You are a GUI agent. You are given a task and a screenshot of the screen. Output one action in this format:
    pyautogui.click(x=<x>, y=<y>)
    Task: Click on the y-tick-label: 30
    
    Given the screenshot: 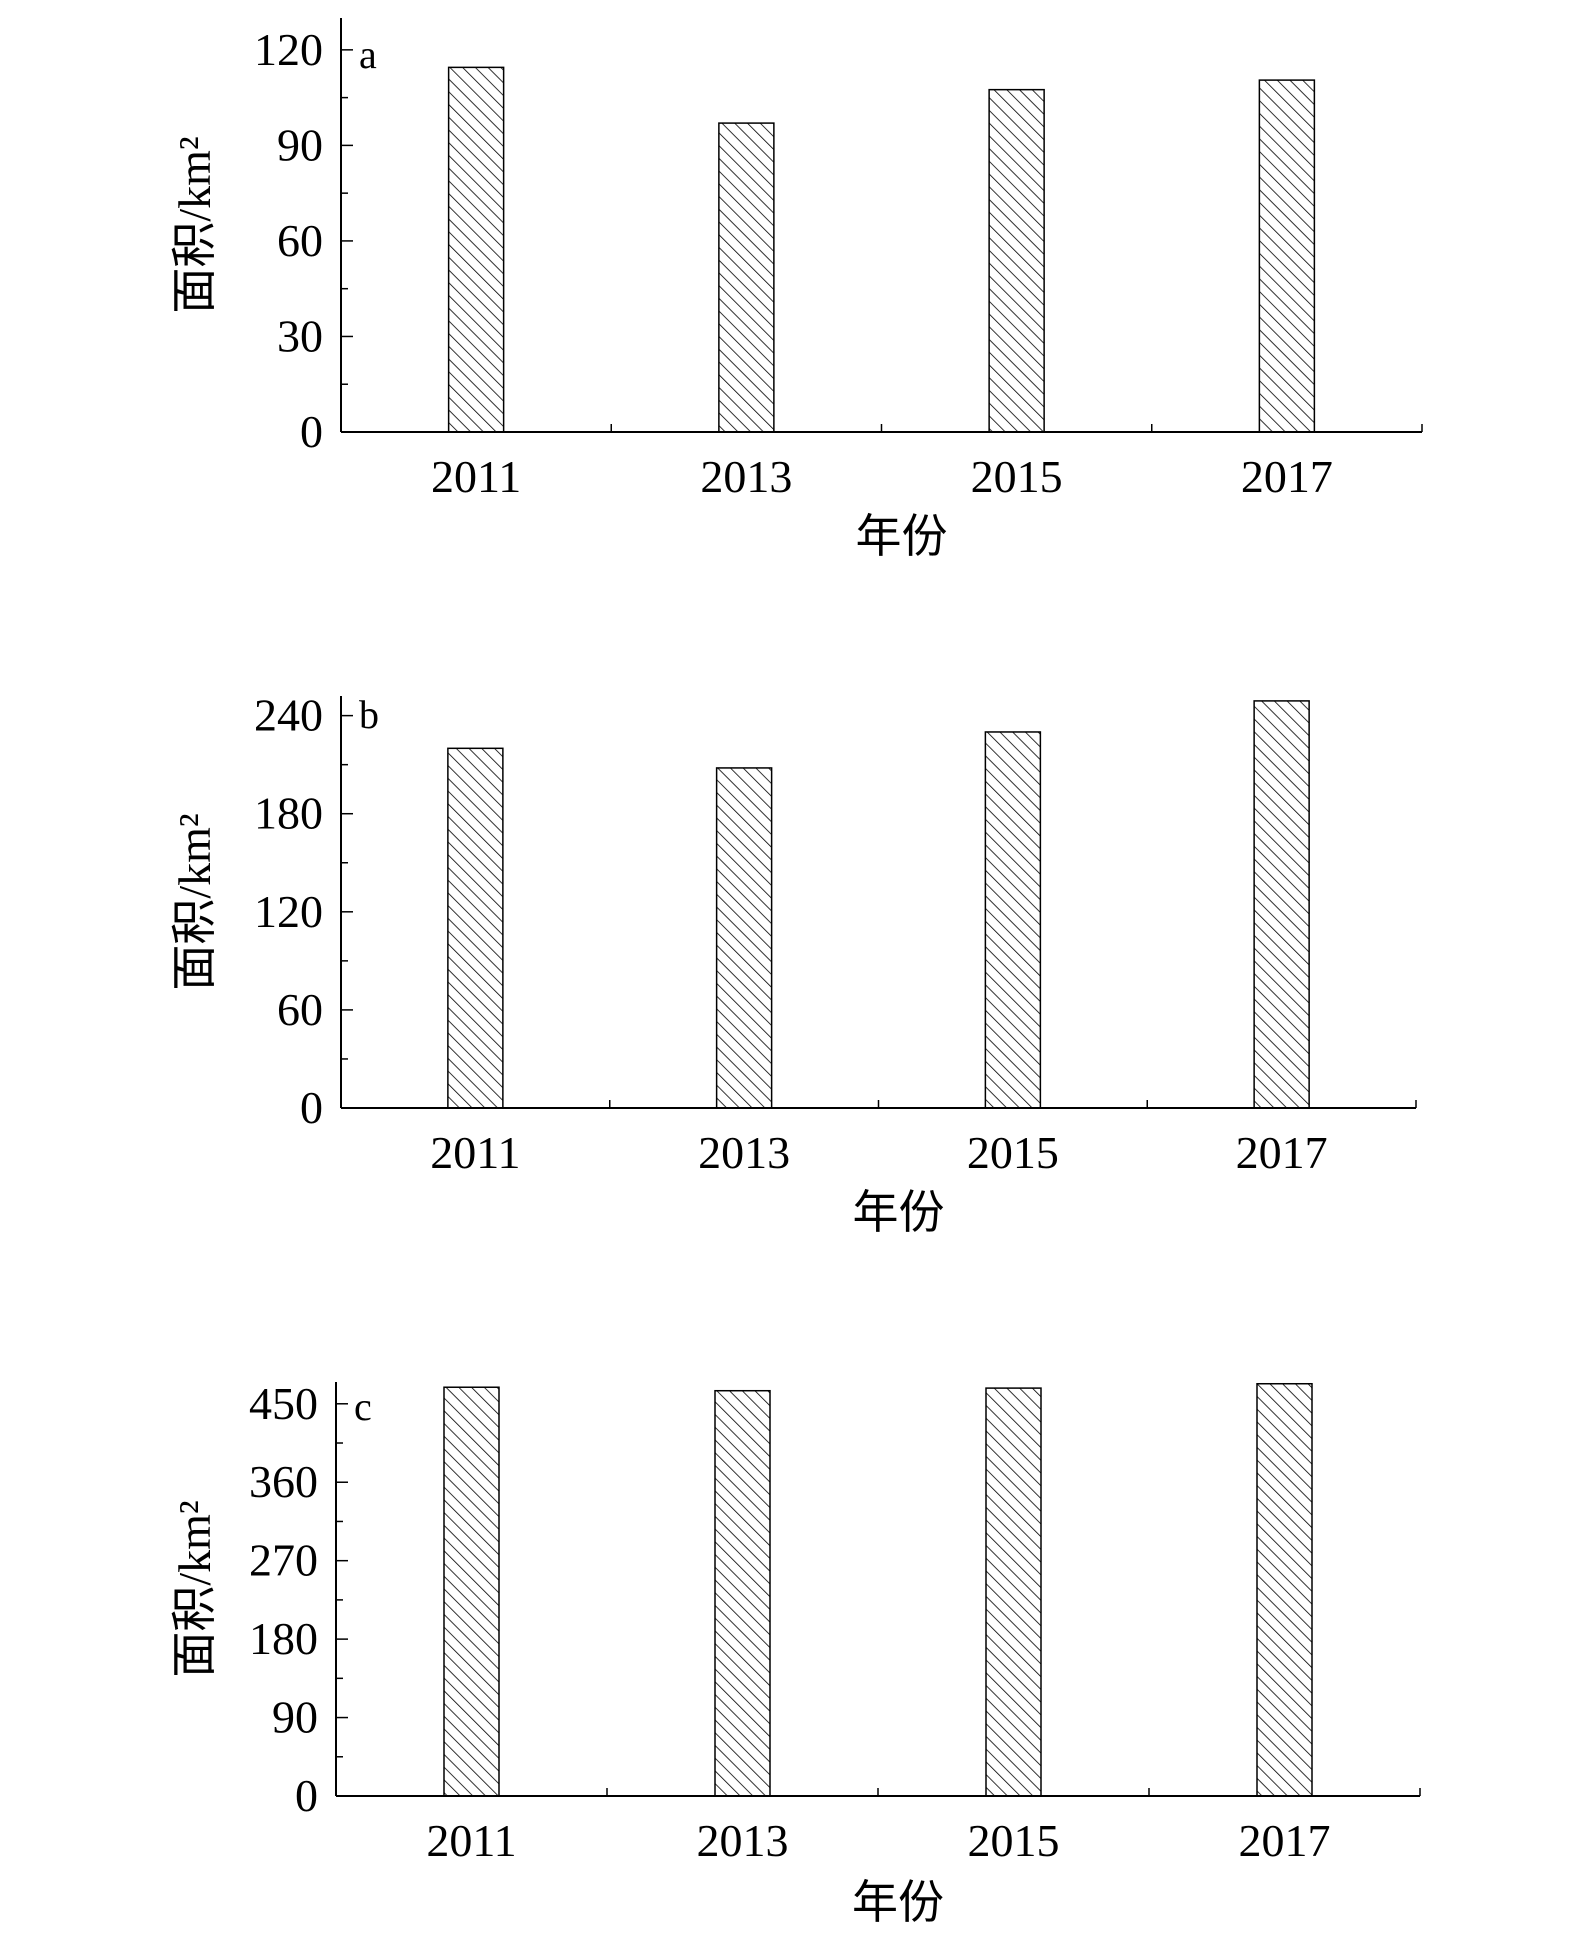 What is the action you would take?
    pyautogui.click(x=300, y=335)
    